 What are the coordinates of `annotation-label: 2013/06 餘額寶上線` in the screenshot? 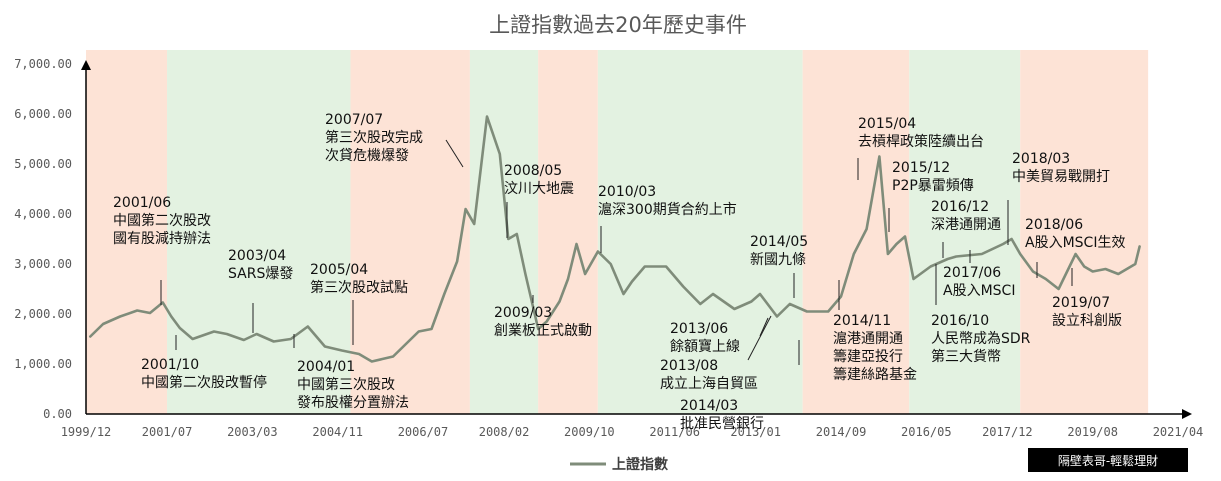 It's located at (705, 338).